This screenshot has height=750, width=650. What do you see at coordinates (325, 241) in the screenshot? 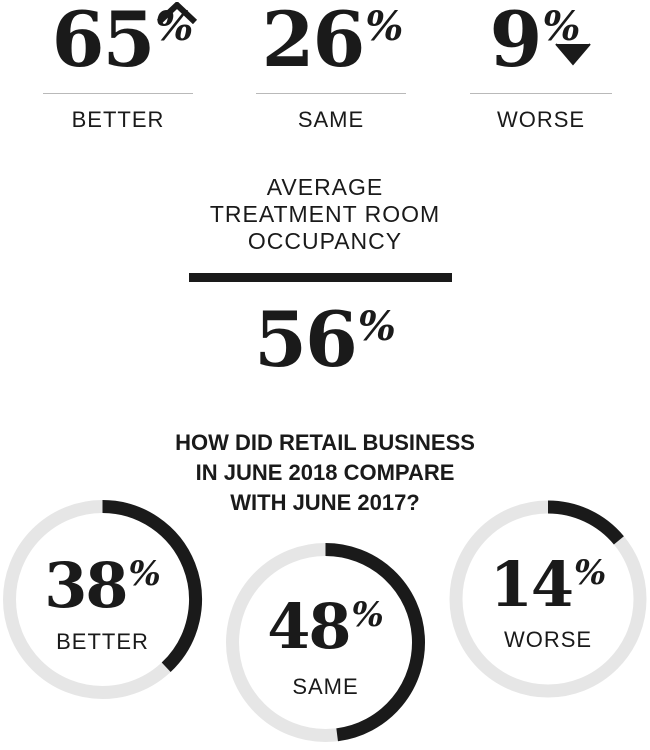
I see `occupancy-title-line: OCCUPANCY` at bounding box center [325, 241].